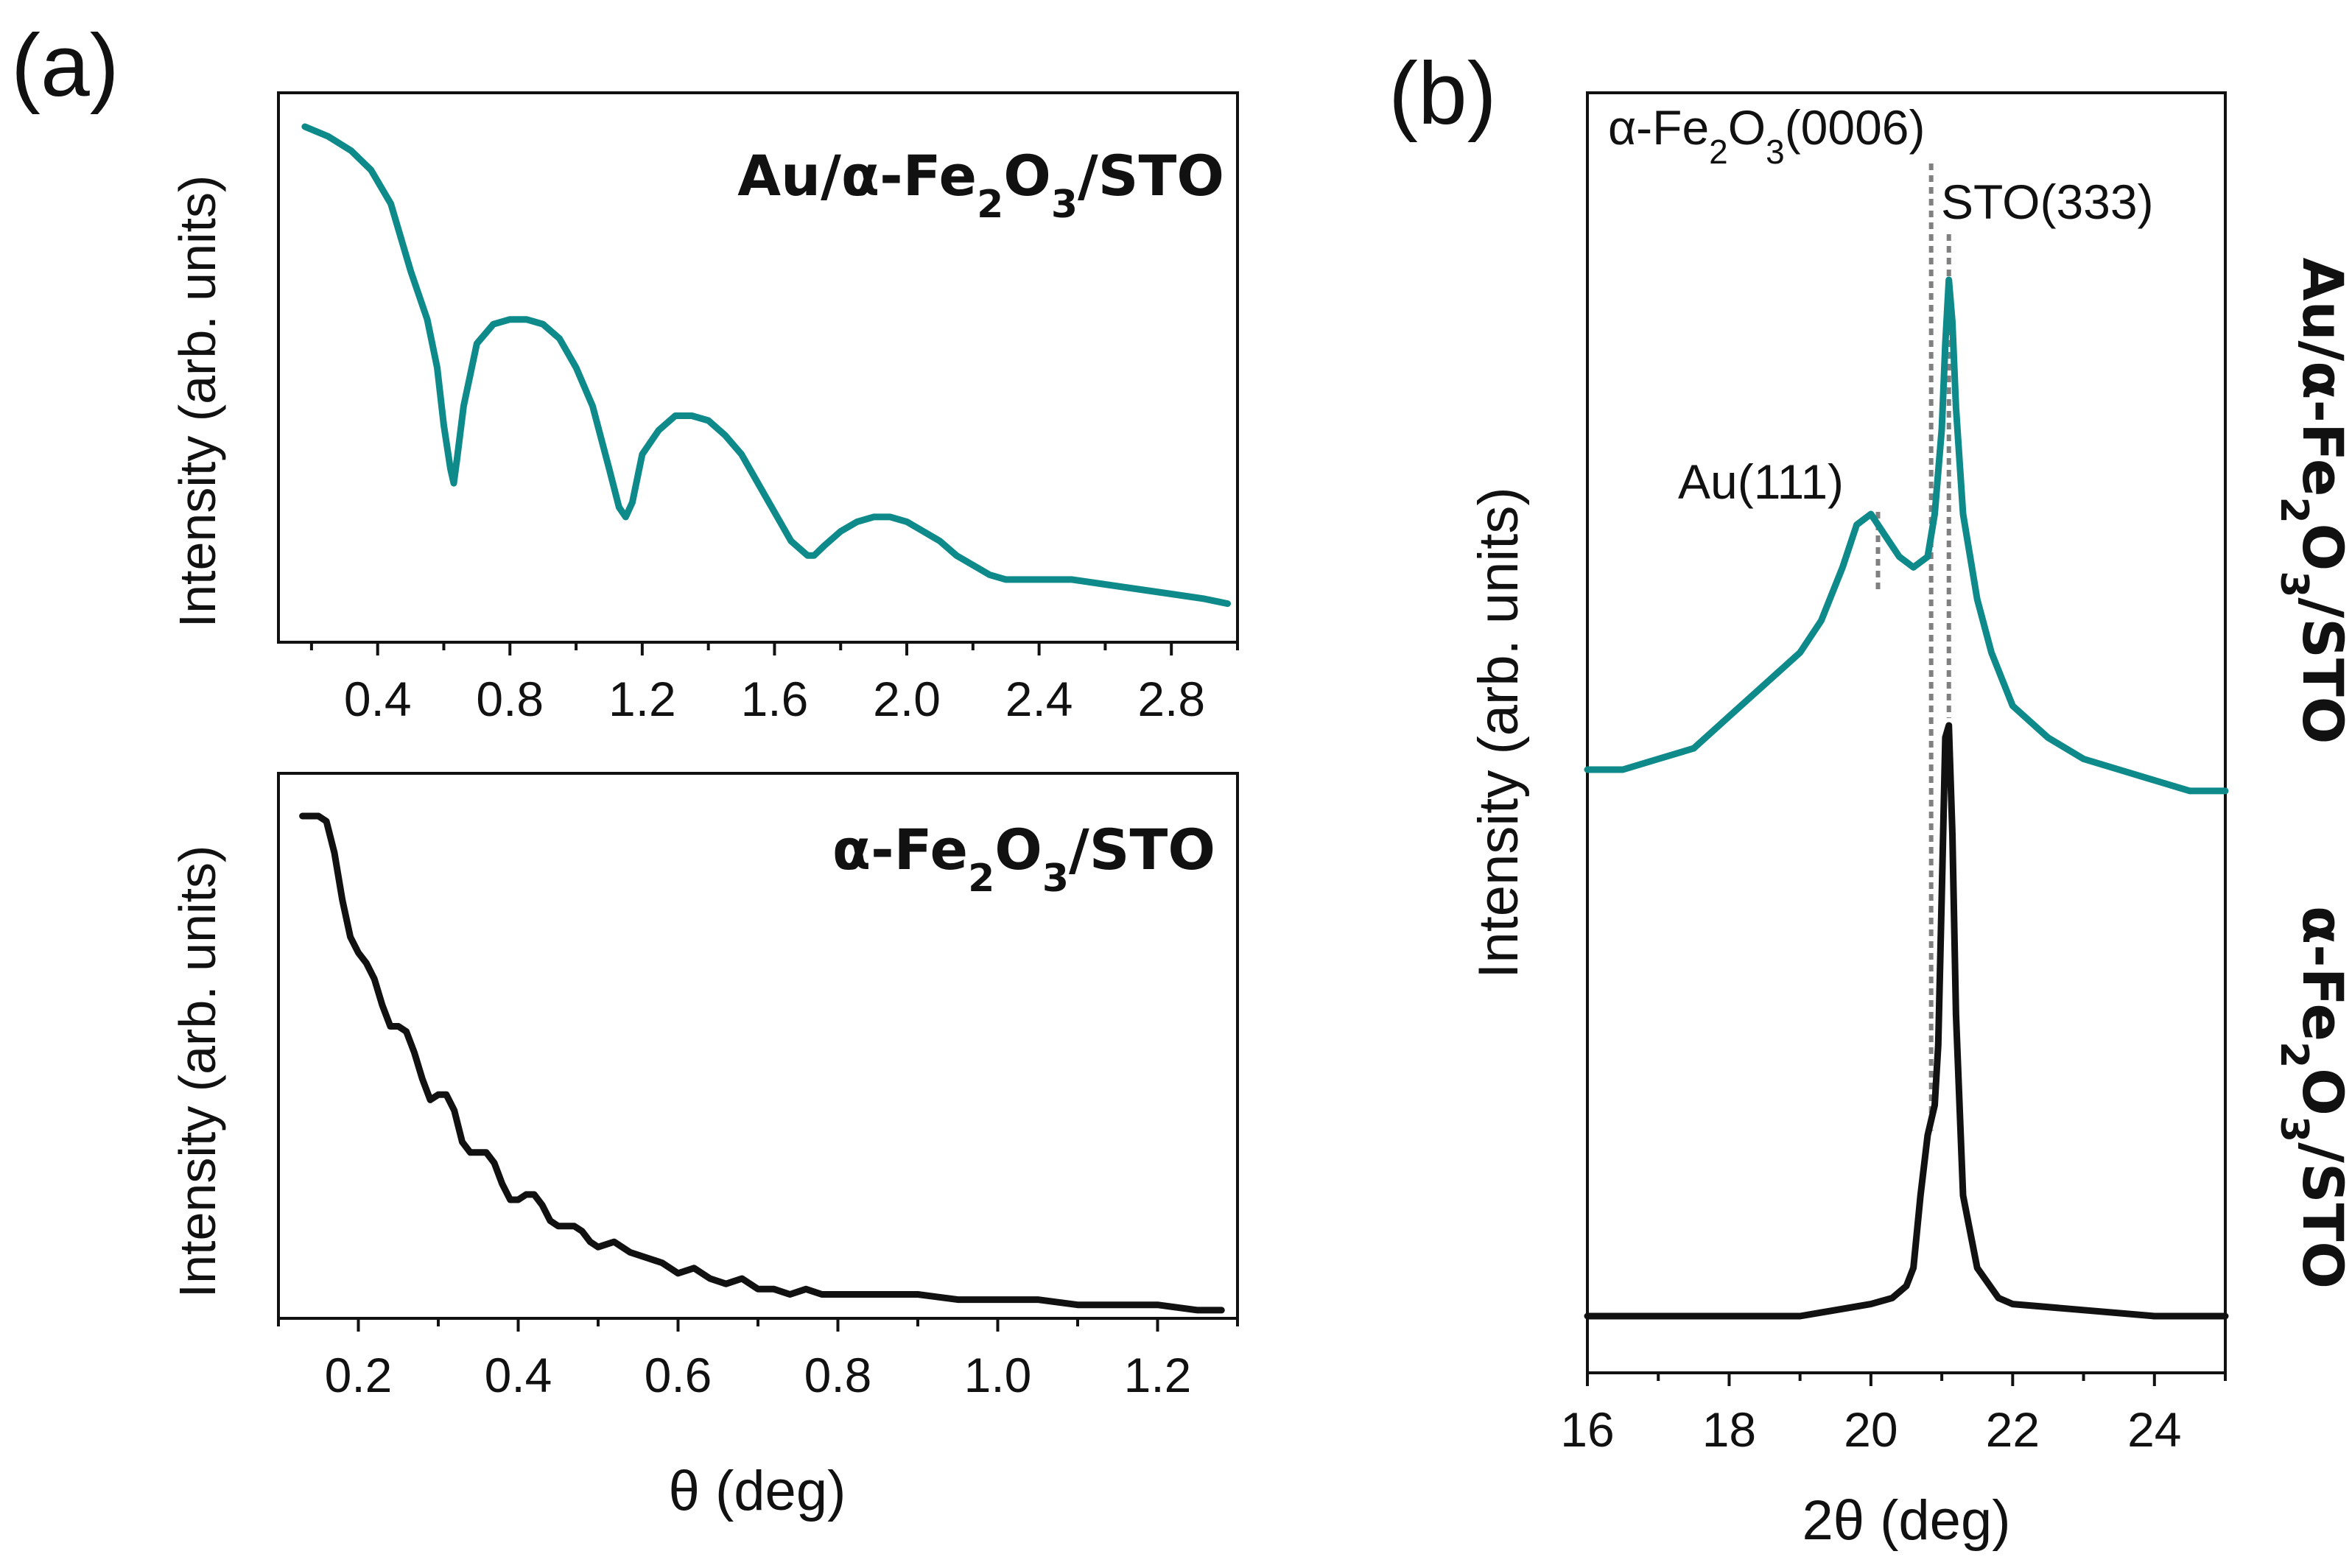 This screenshot has height=1568, width=2352. I want to click on panel-b-letter: (b), so click(1443, 93).